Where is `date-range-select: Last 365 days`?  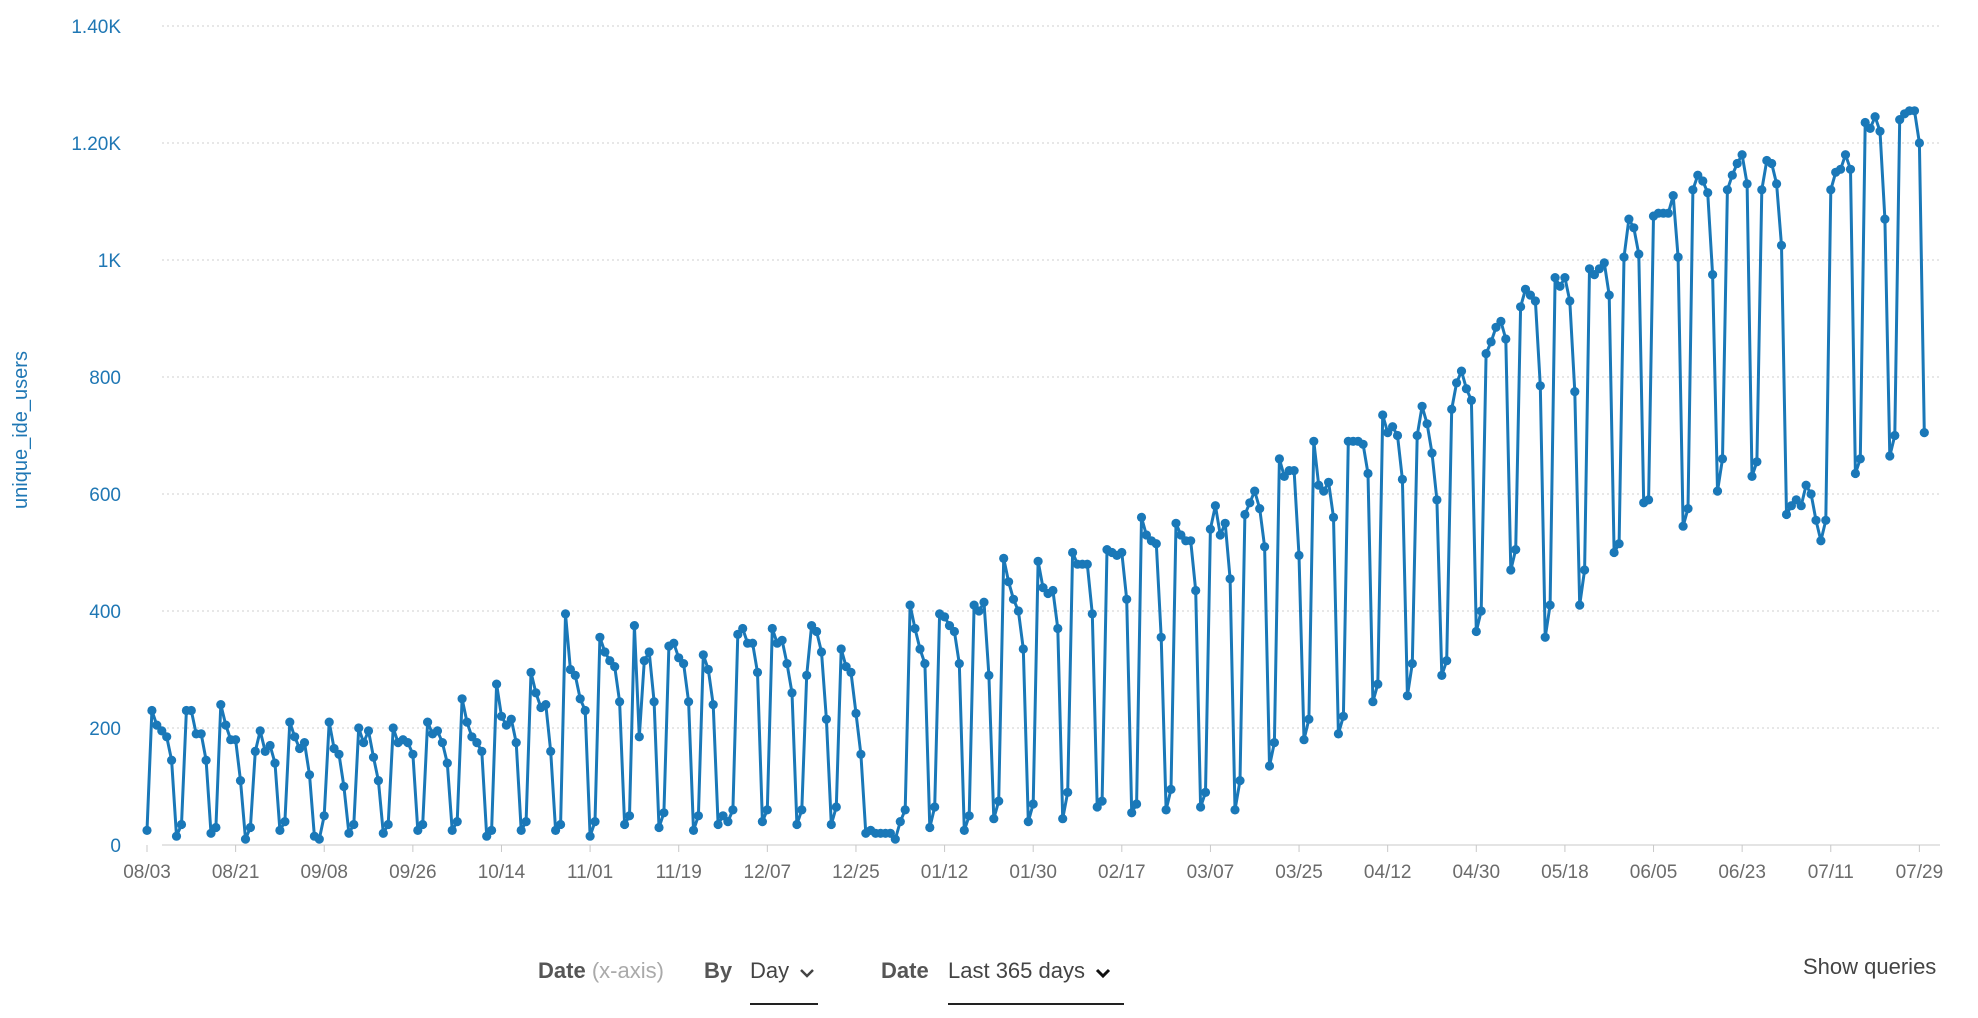 date-range-select: Last 365 days is located at coordinates (1036, 982).